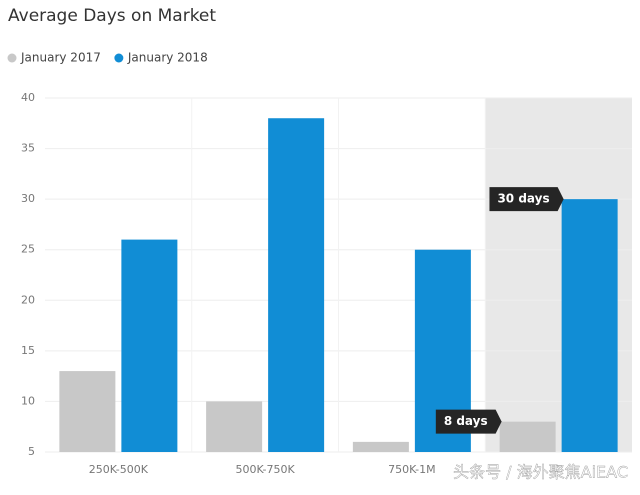 This screenshot has height=495, width=640. I want to click on chart-title: Average Days on Market, so click(112, 16).